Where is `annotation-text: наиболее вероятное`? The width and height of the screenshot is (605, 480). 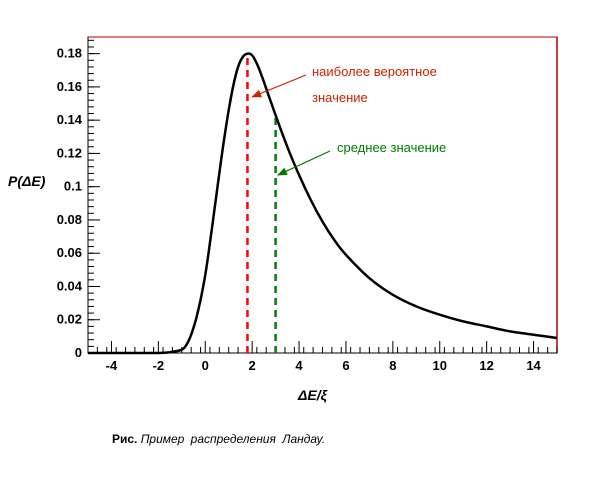 annotation-text: наиболее вероятное is located at coordinates (374, 71).